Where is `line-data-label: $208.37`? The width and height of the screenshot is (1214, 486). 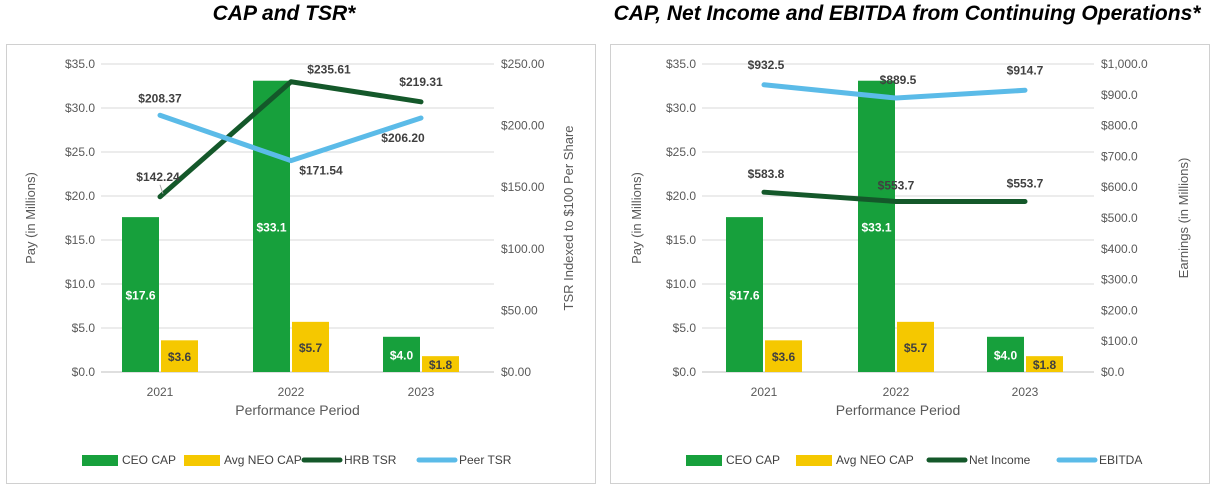 line-data-label: $208.37 is located at coordinates (160, 98).